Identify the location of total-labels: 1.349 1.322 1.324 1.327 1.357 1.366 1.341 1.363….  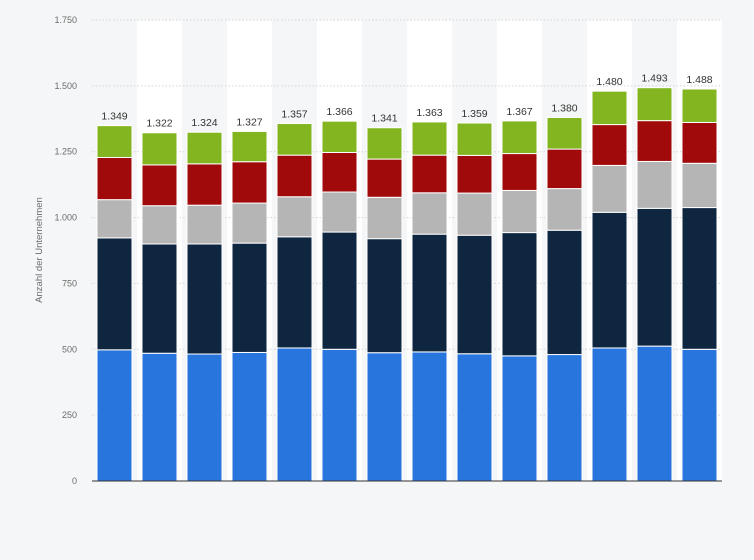
(406, 101).